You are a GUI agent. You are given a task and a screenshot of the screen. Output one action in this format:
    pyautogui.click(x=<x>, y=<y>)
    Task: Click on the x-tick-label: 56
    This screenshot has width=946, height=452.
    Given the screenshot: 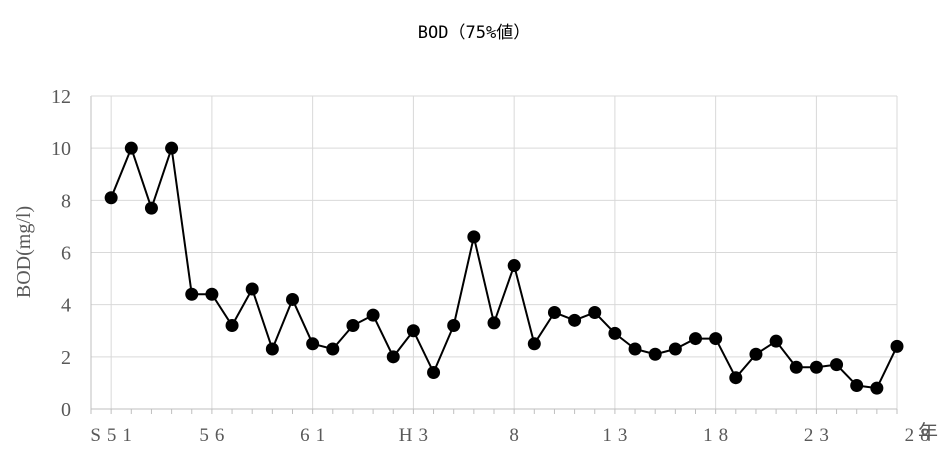 What is the action you would take?
    pyautogui.click(x=214, y=435)
    